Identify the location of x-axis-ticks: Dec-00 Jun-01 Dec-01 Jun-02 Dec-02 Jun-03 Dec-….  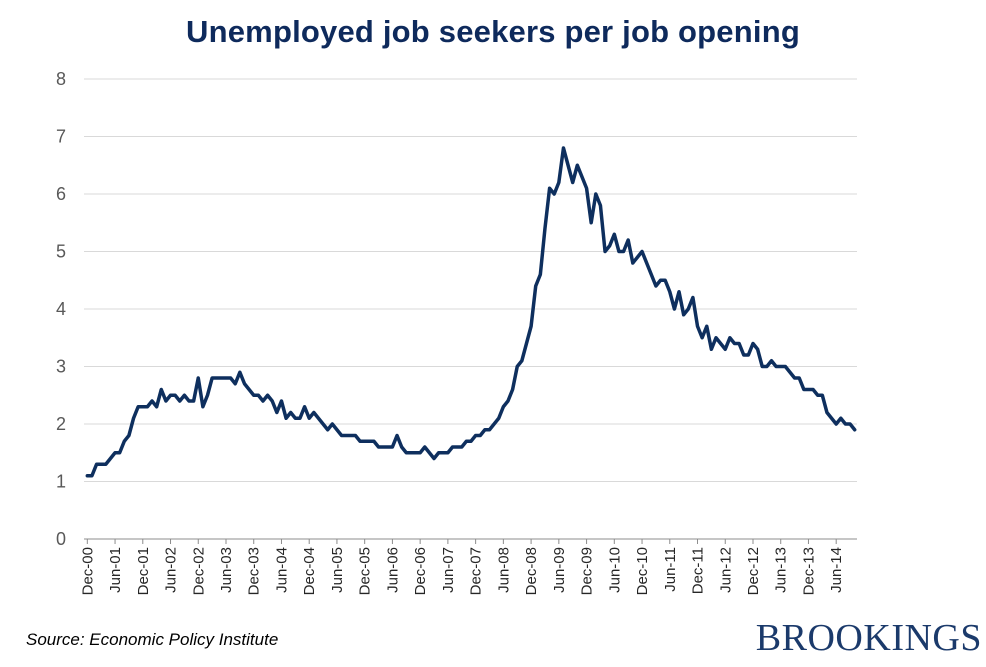
(462, 567).